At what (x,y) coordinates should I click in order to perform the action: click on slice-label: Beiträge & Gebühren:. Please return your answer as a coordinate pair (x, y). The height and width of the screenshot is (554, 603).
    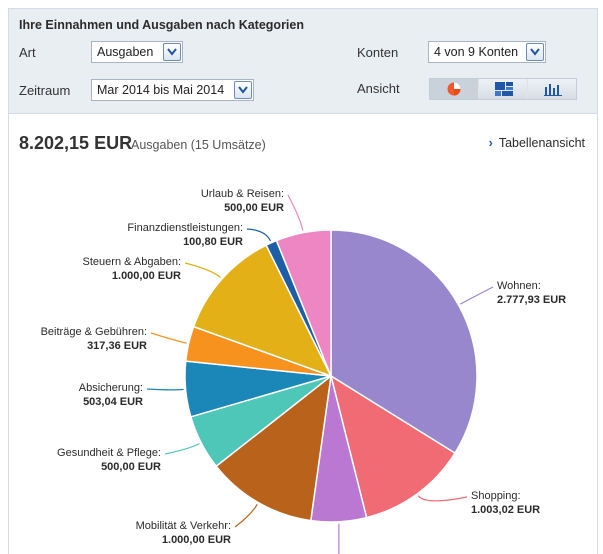
    Looking at the image, I should click on (94, 332).